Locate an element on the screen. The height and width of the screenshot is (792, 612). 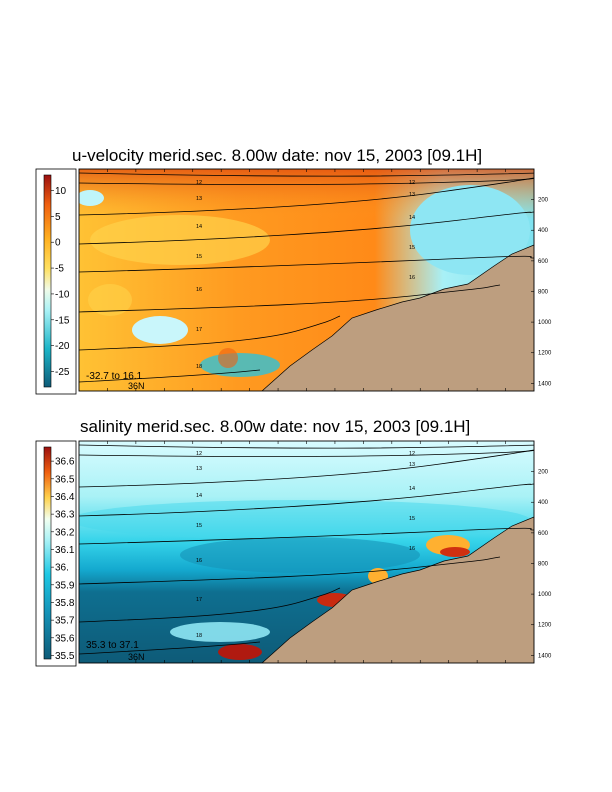
top-colorbar-bar is located at coordinates (47, 281).